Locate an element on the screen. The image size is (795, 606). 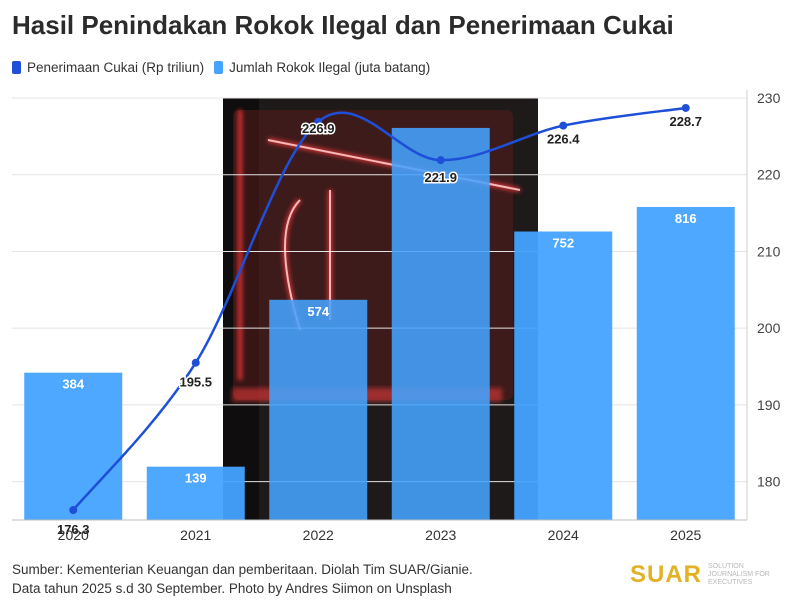
x-tick-2025: 2025 is located at coordinates (685, 535).